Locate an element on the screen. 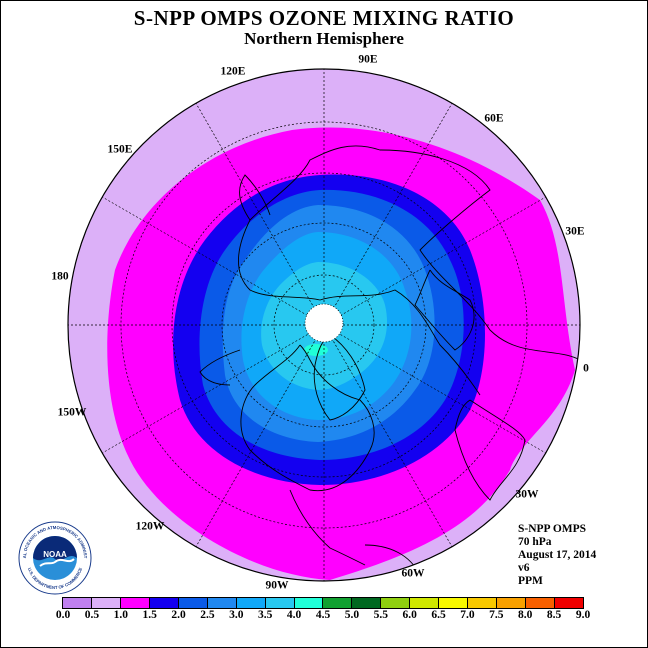 The width and height of the screenshot is (648, 648). latitude-circle-80n is located at coordinates (324, 325).